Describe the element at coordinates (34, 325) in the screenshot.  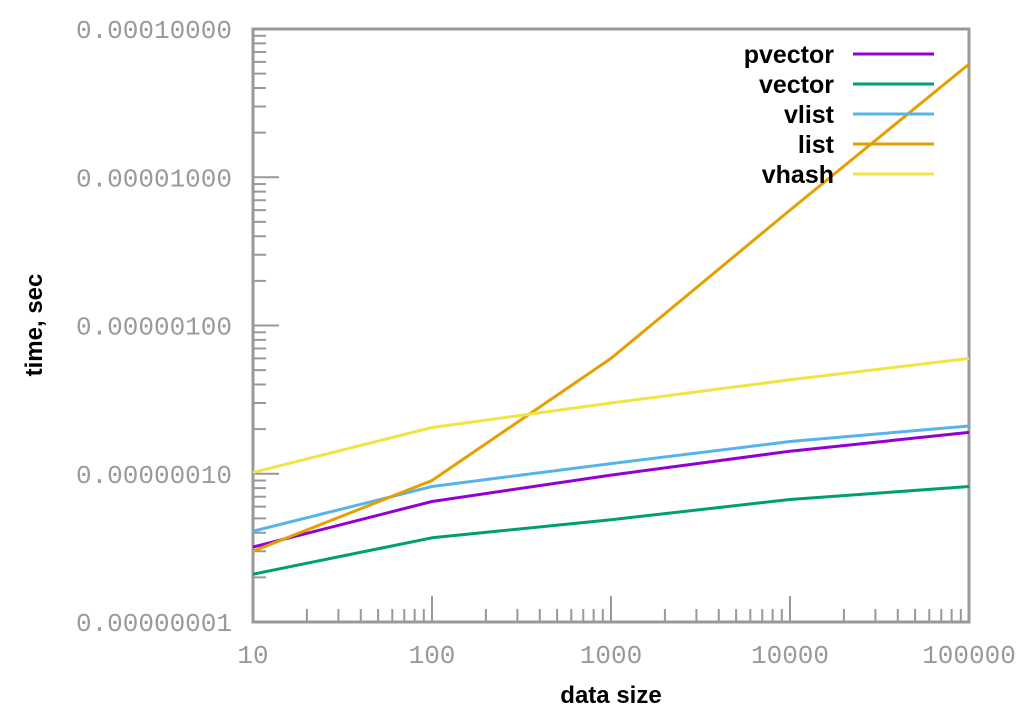
I see `y-axis-title: time, sec` at that location.